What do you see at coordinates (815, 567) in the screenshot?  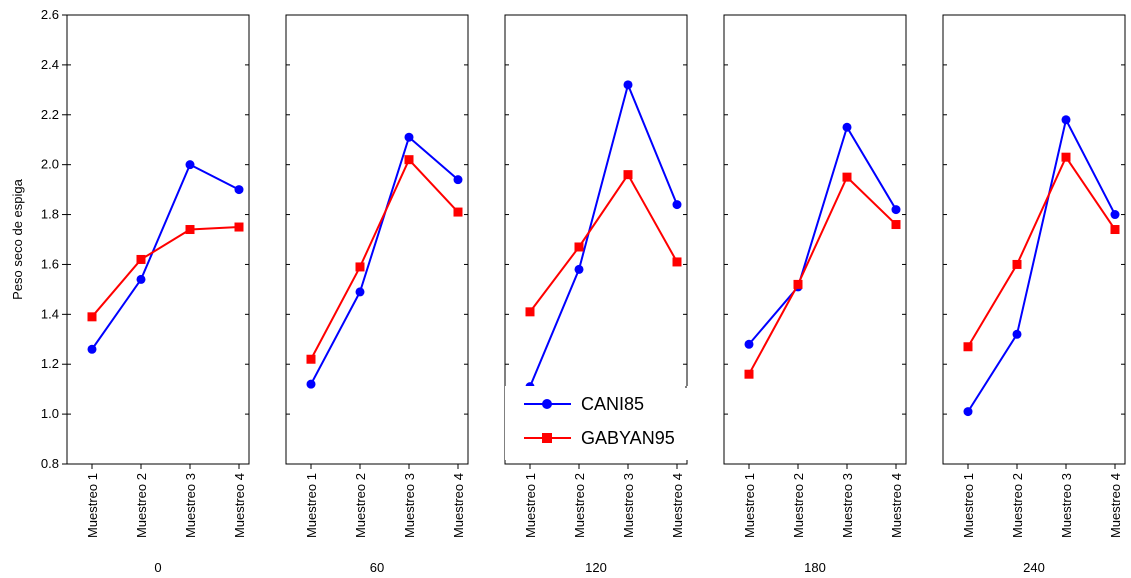 I see `panel-label: 180` at bounding box center [815, 567].